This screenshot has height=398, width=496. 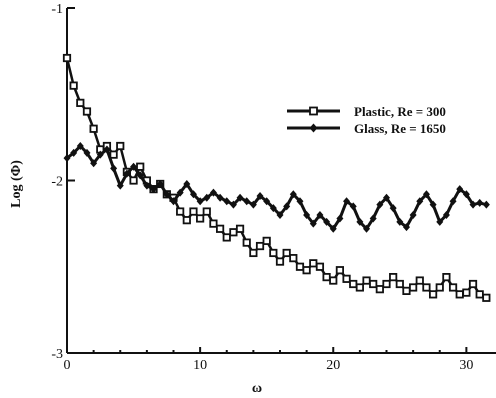 I want to click on y-tick-label-1: -2, so click(x=57, y=182).